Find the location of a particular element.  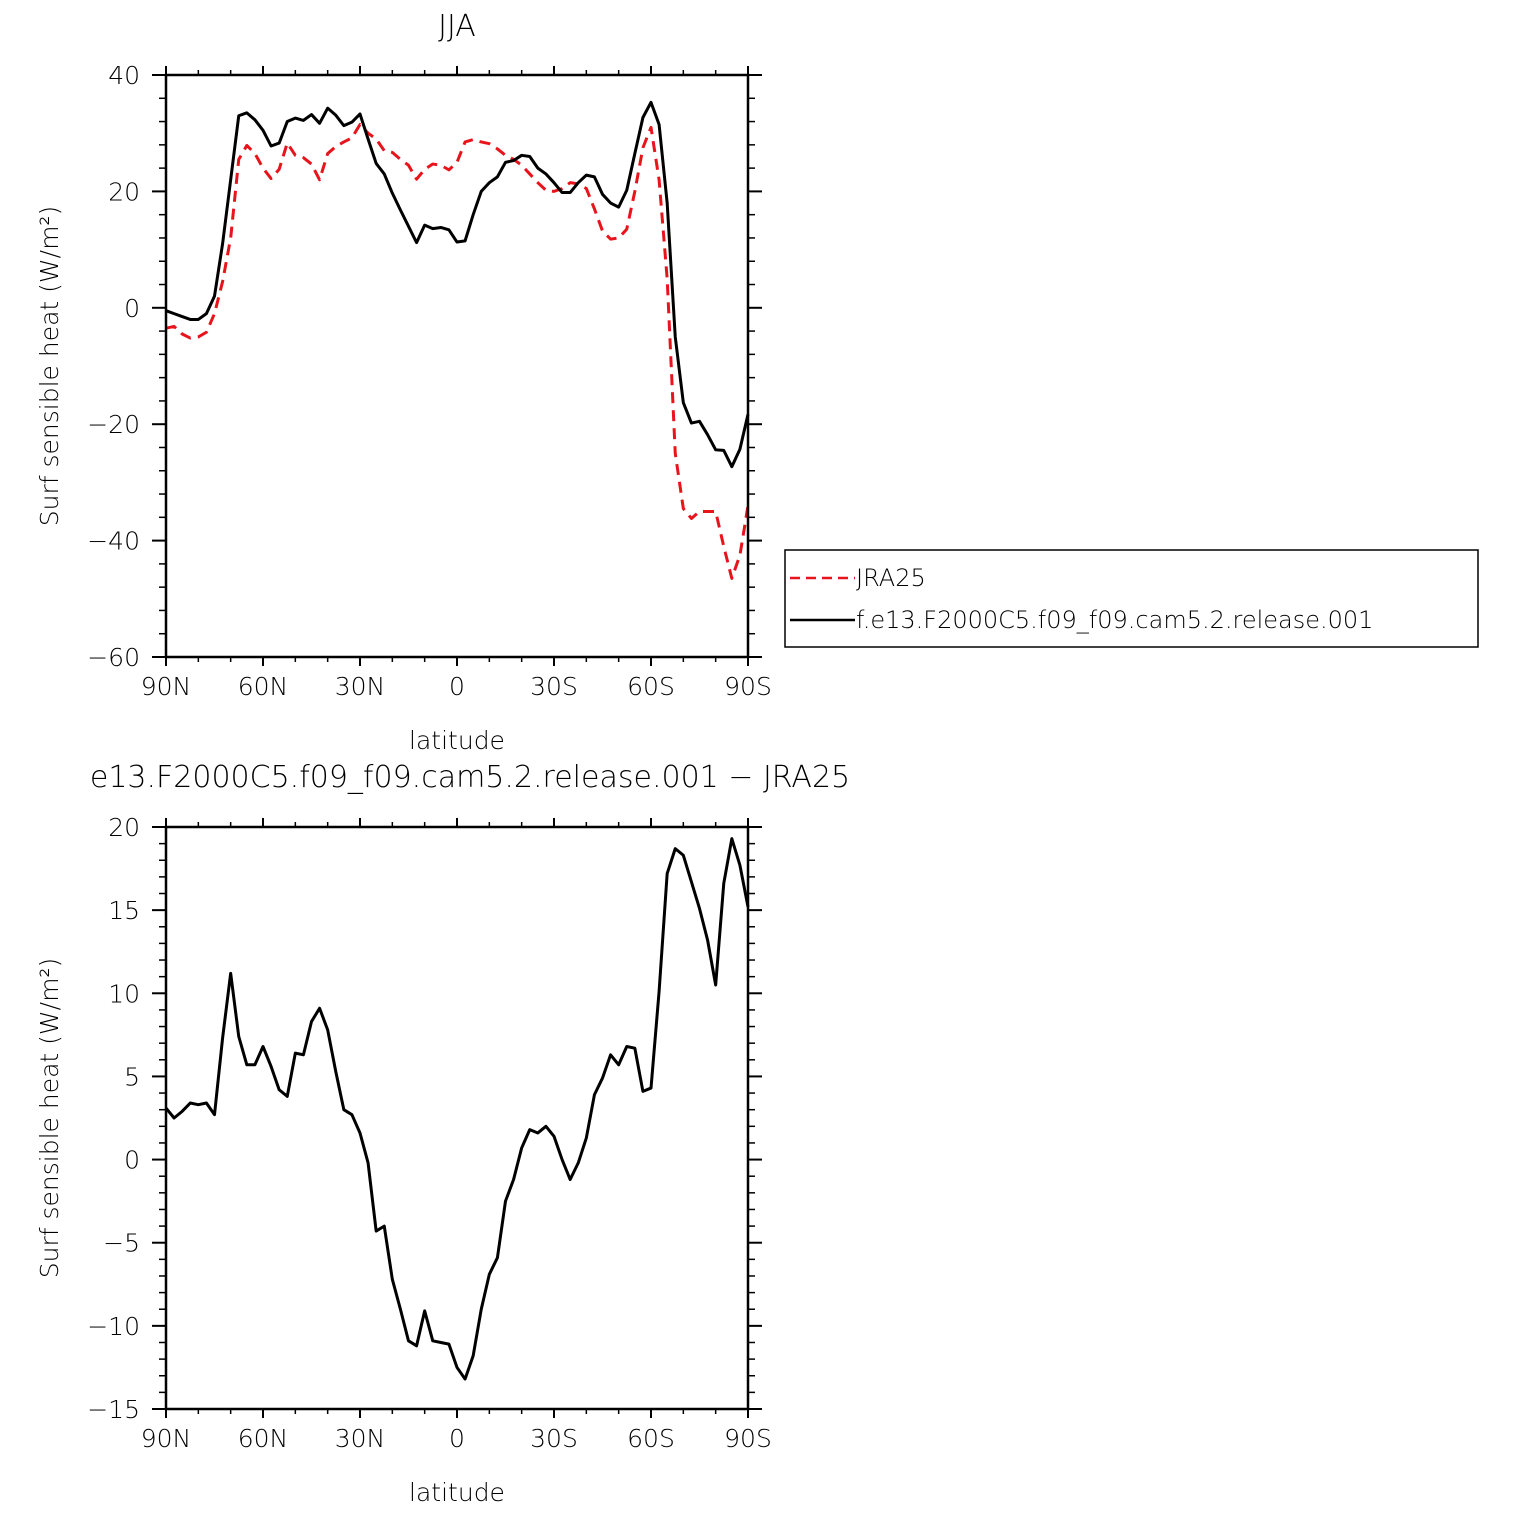

bottom-x-tick-label: 60N is located at coordinates (263, 1438).